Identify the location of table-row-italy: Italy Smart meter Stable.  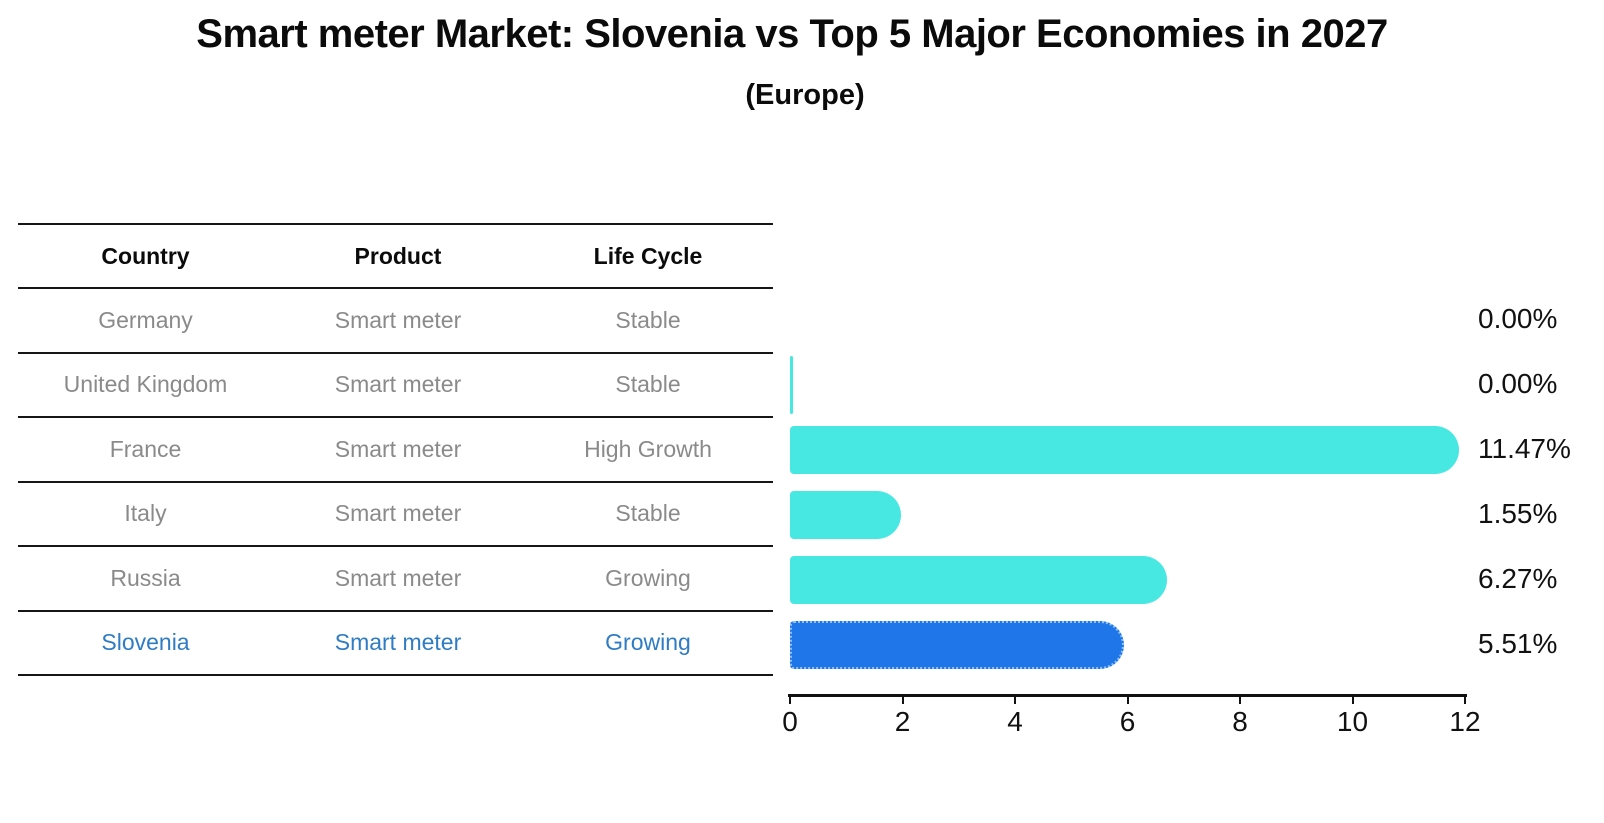
(395, 515).